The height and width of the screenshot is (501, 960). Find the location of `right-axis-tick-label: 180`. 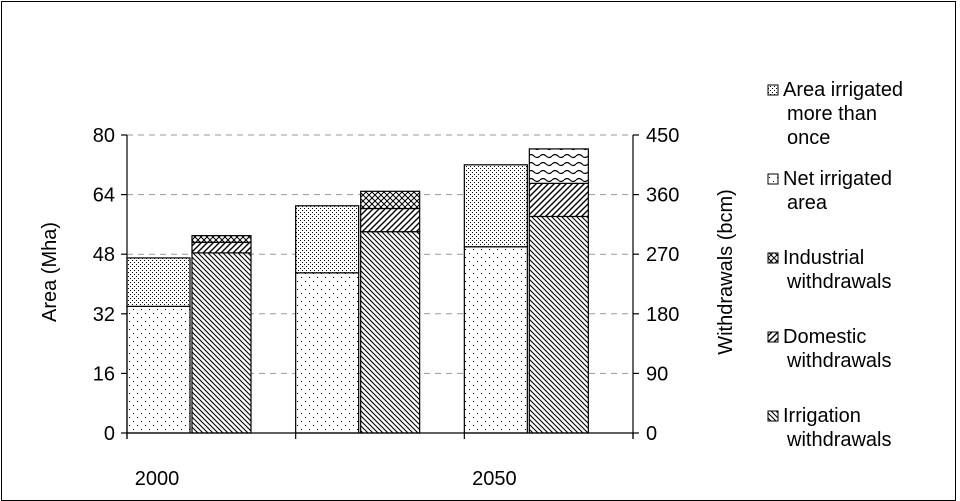

right-axis-tick-label: 180 is located at coordinates (662, 315).